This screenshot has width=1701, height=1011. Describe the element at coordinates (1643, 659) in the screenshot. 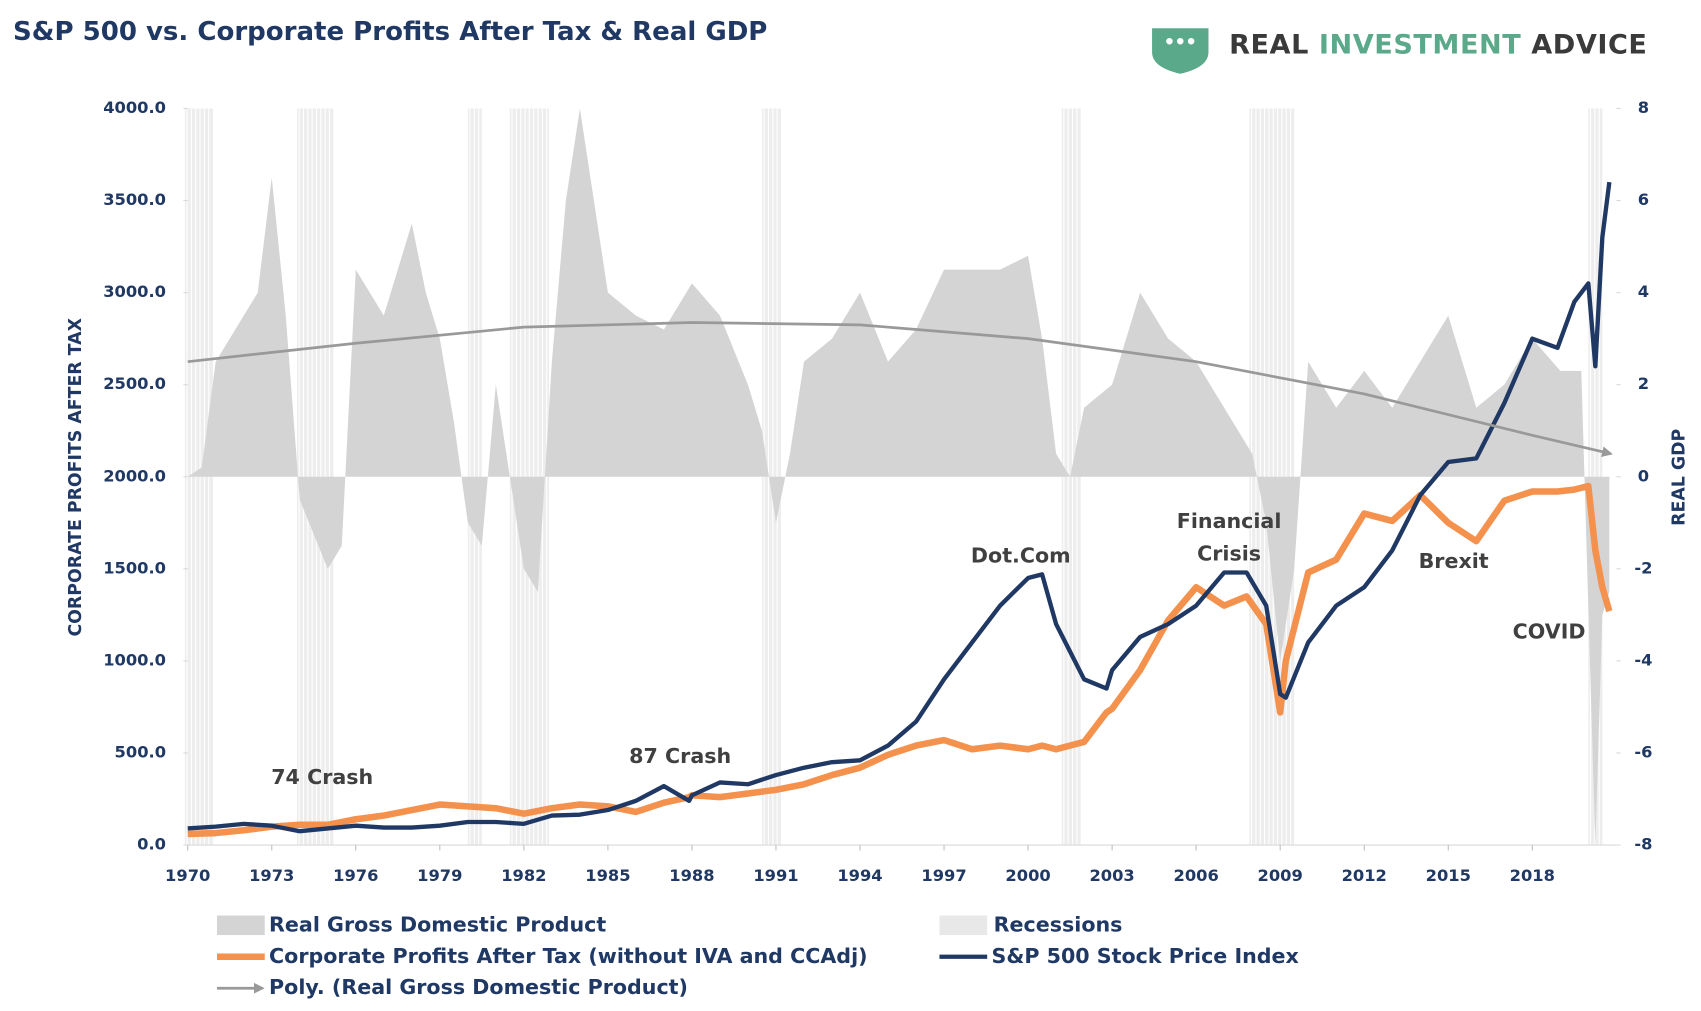

I see `y2-tick-label: -4` at that location.